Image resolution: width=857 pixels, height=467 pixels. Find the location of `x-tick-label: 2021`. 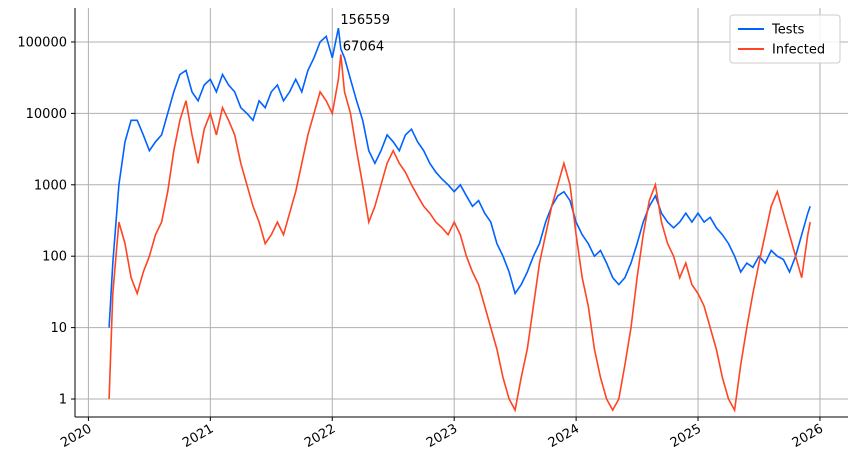

x-tick-label: 2021 is located at coordinates (198, 436).